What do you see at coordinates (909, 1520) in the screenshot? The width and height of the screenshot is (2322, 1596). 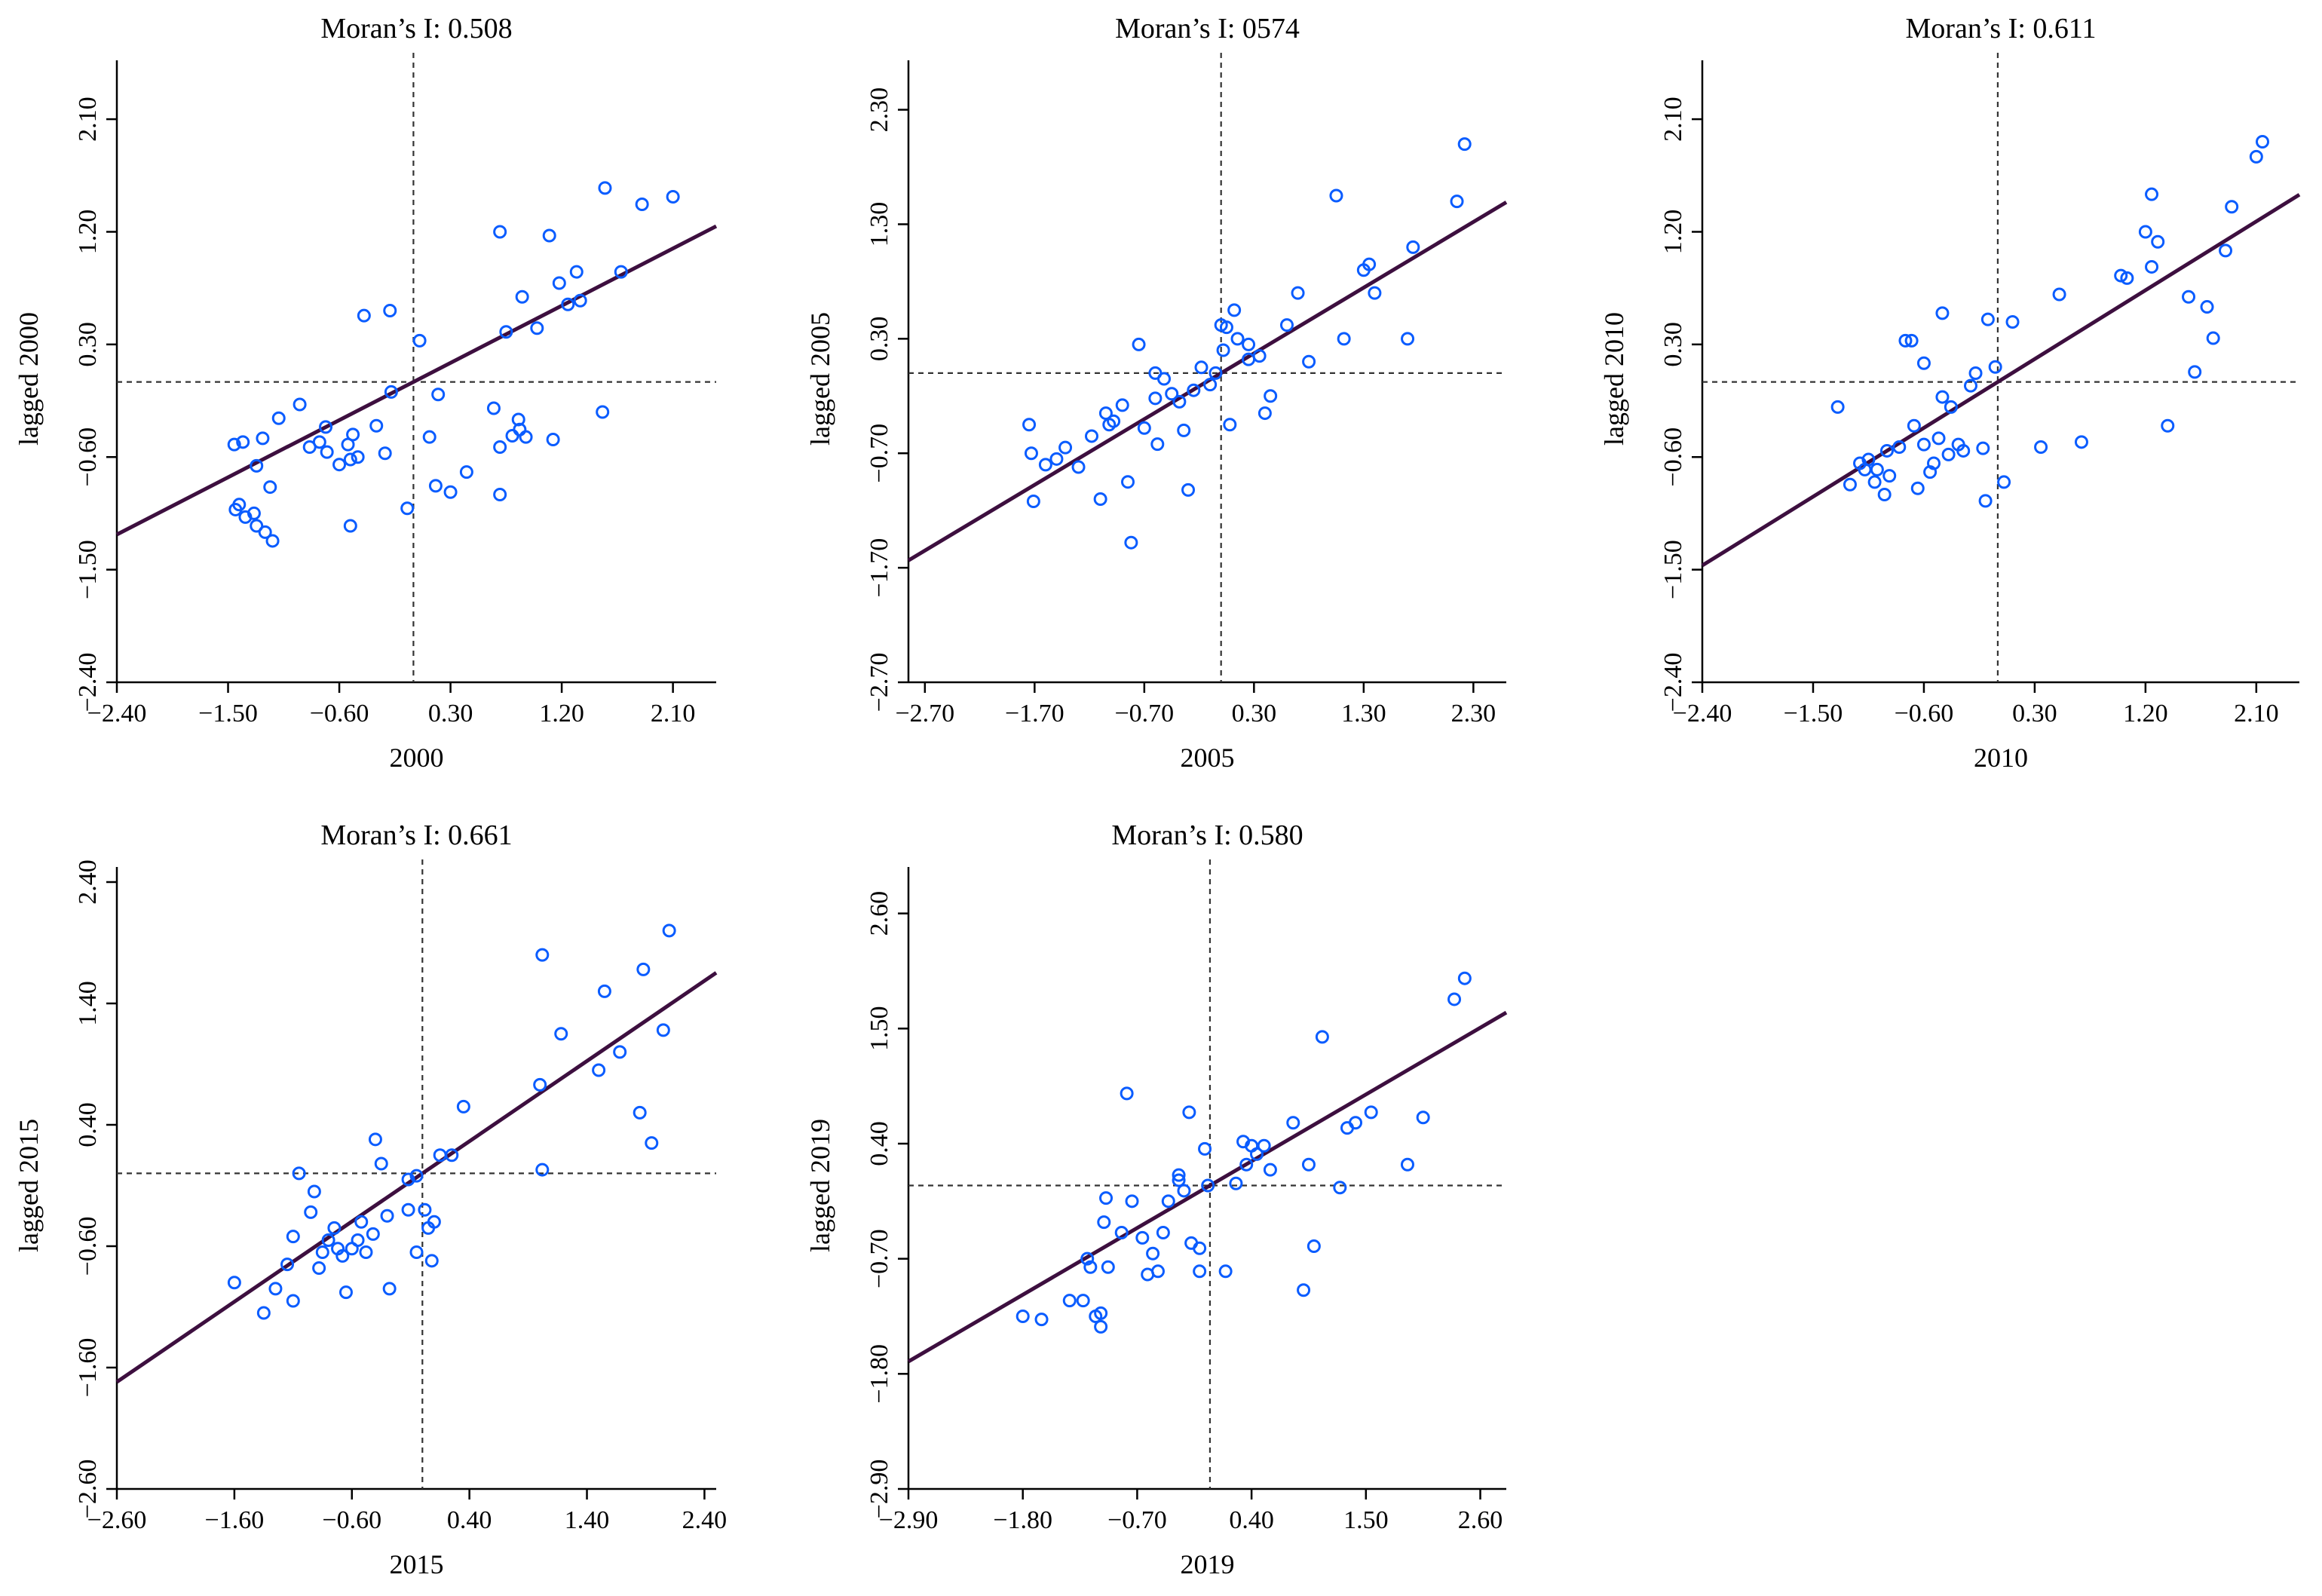 I see `x-tick-label: −2.90` at bounding box center [909, 1520].